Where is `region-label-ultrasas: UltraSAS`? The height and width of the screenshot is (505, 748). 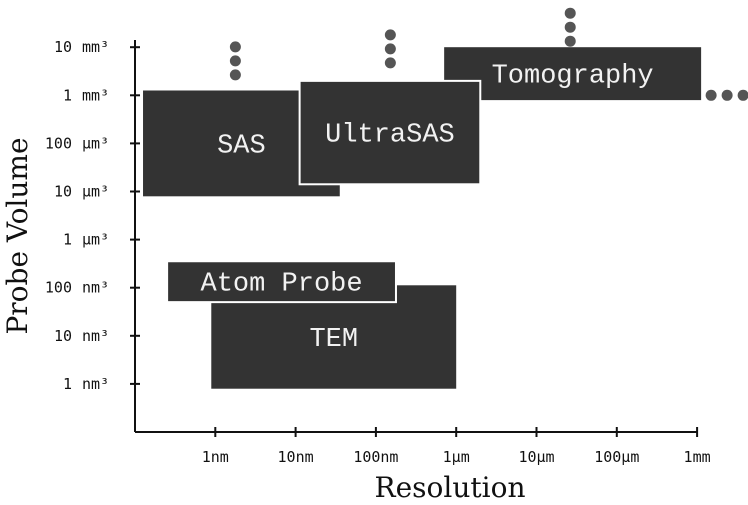 region-label-ultrasas: UltraSAS is located at coordinates (390, 136).